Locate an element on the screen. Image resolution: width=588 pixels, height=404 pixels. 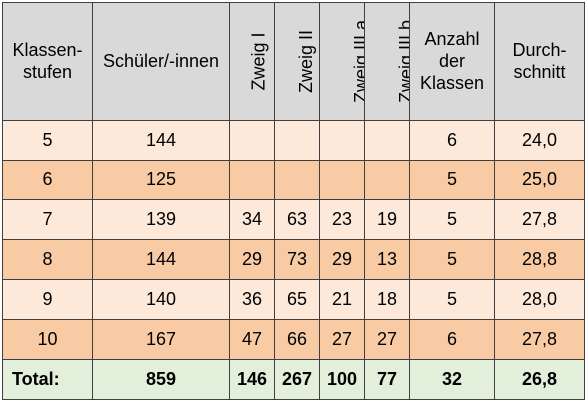
header-zweig-3b-label: Zweig III b is located at coordinates (403, 61).